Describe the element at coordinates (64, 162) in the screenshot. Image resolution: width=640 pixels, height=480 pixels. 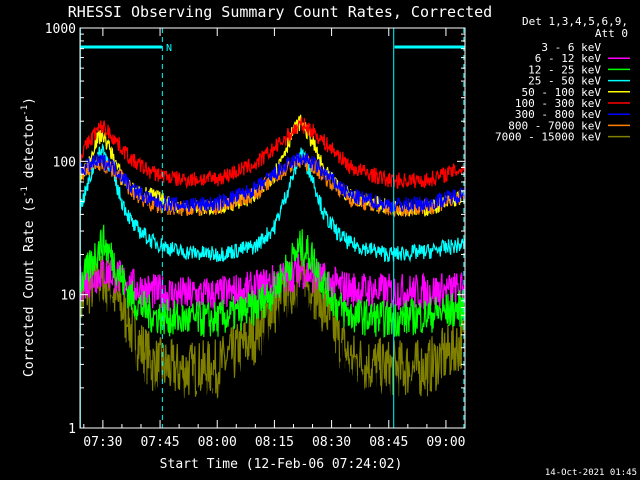
I see `y-tick-label: 100` at that location.